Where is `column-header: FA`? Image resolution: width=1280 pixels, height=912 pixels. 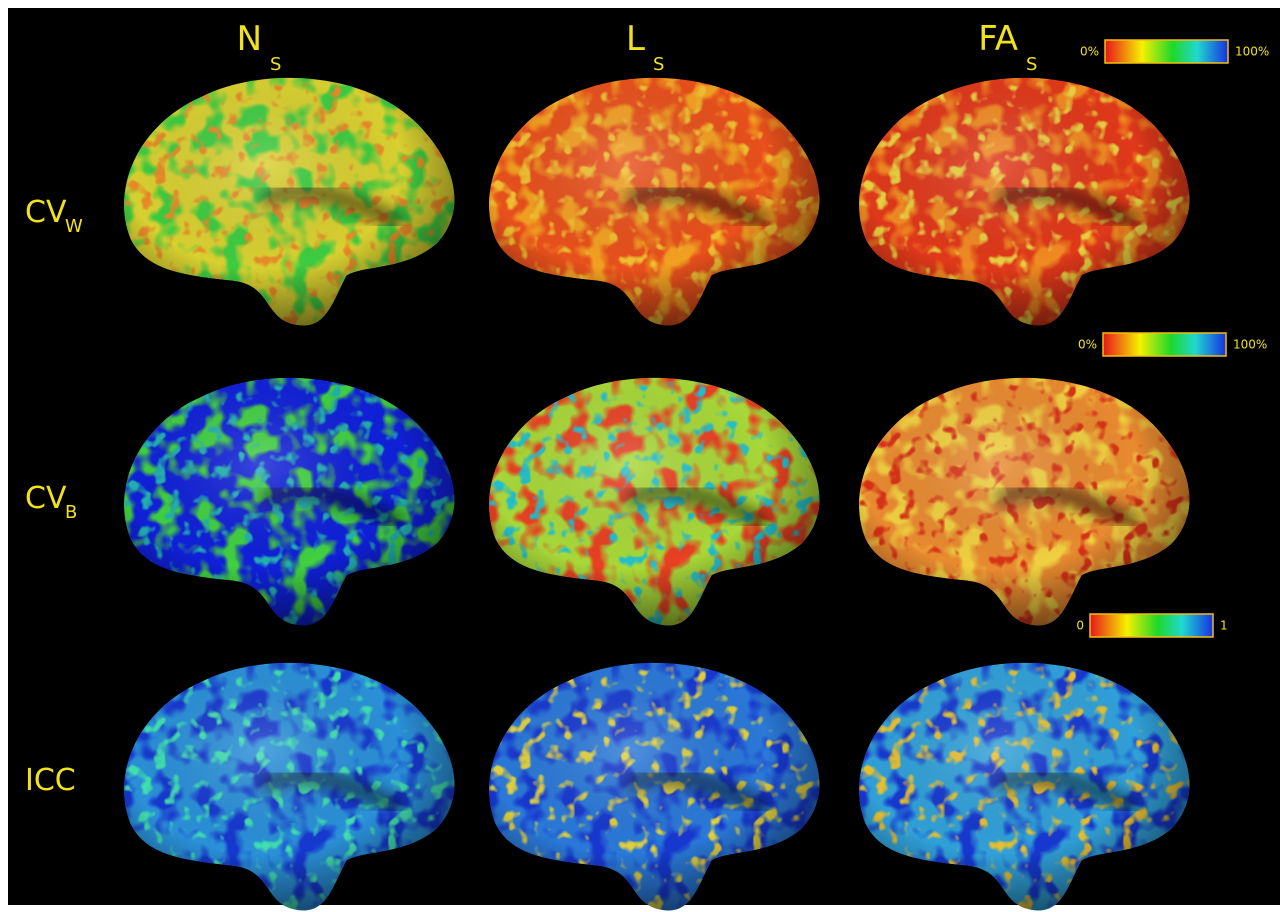 column-header: FA is located at coordinates (998, 39).